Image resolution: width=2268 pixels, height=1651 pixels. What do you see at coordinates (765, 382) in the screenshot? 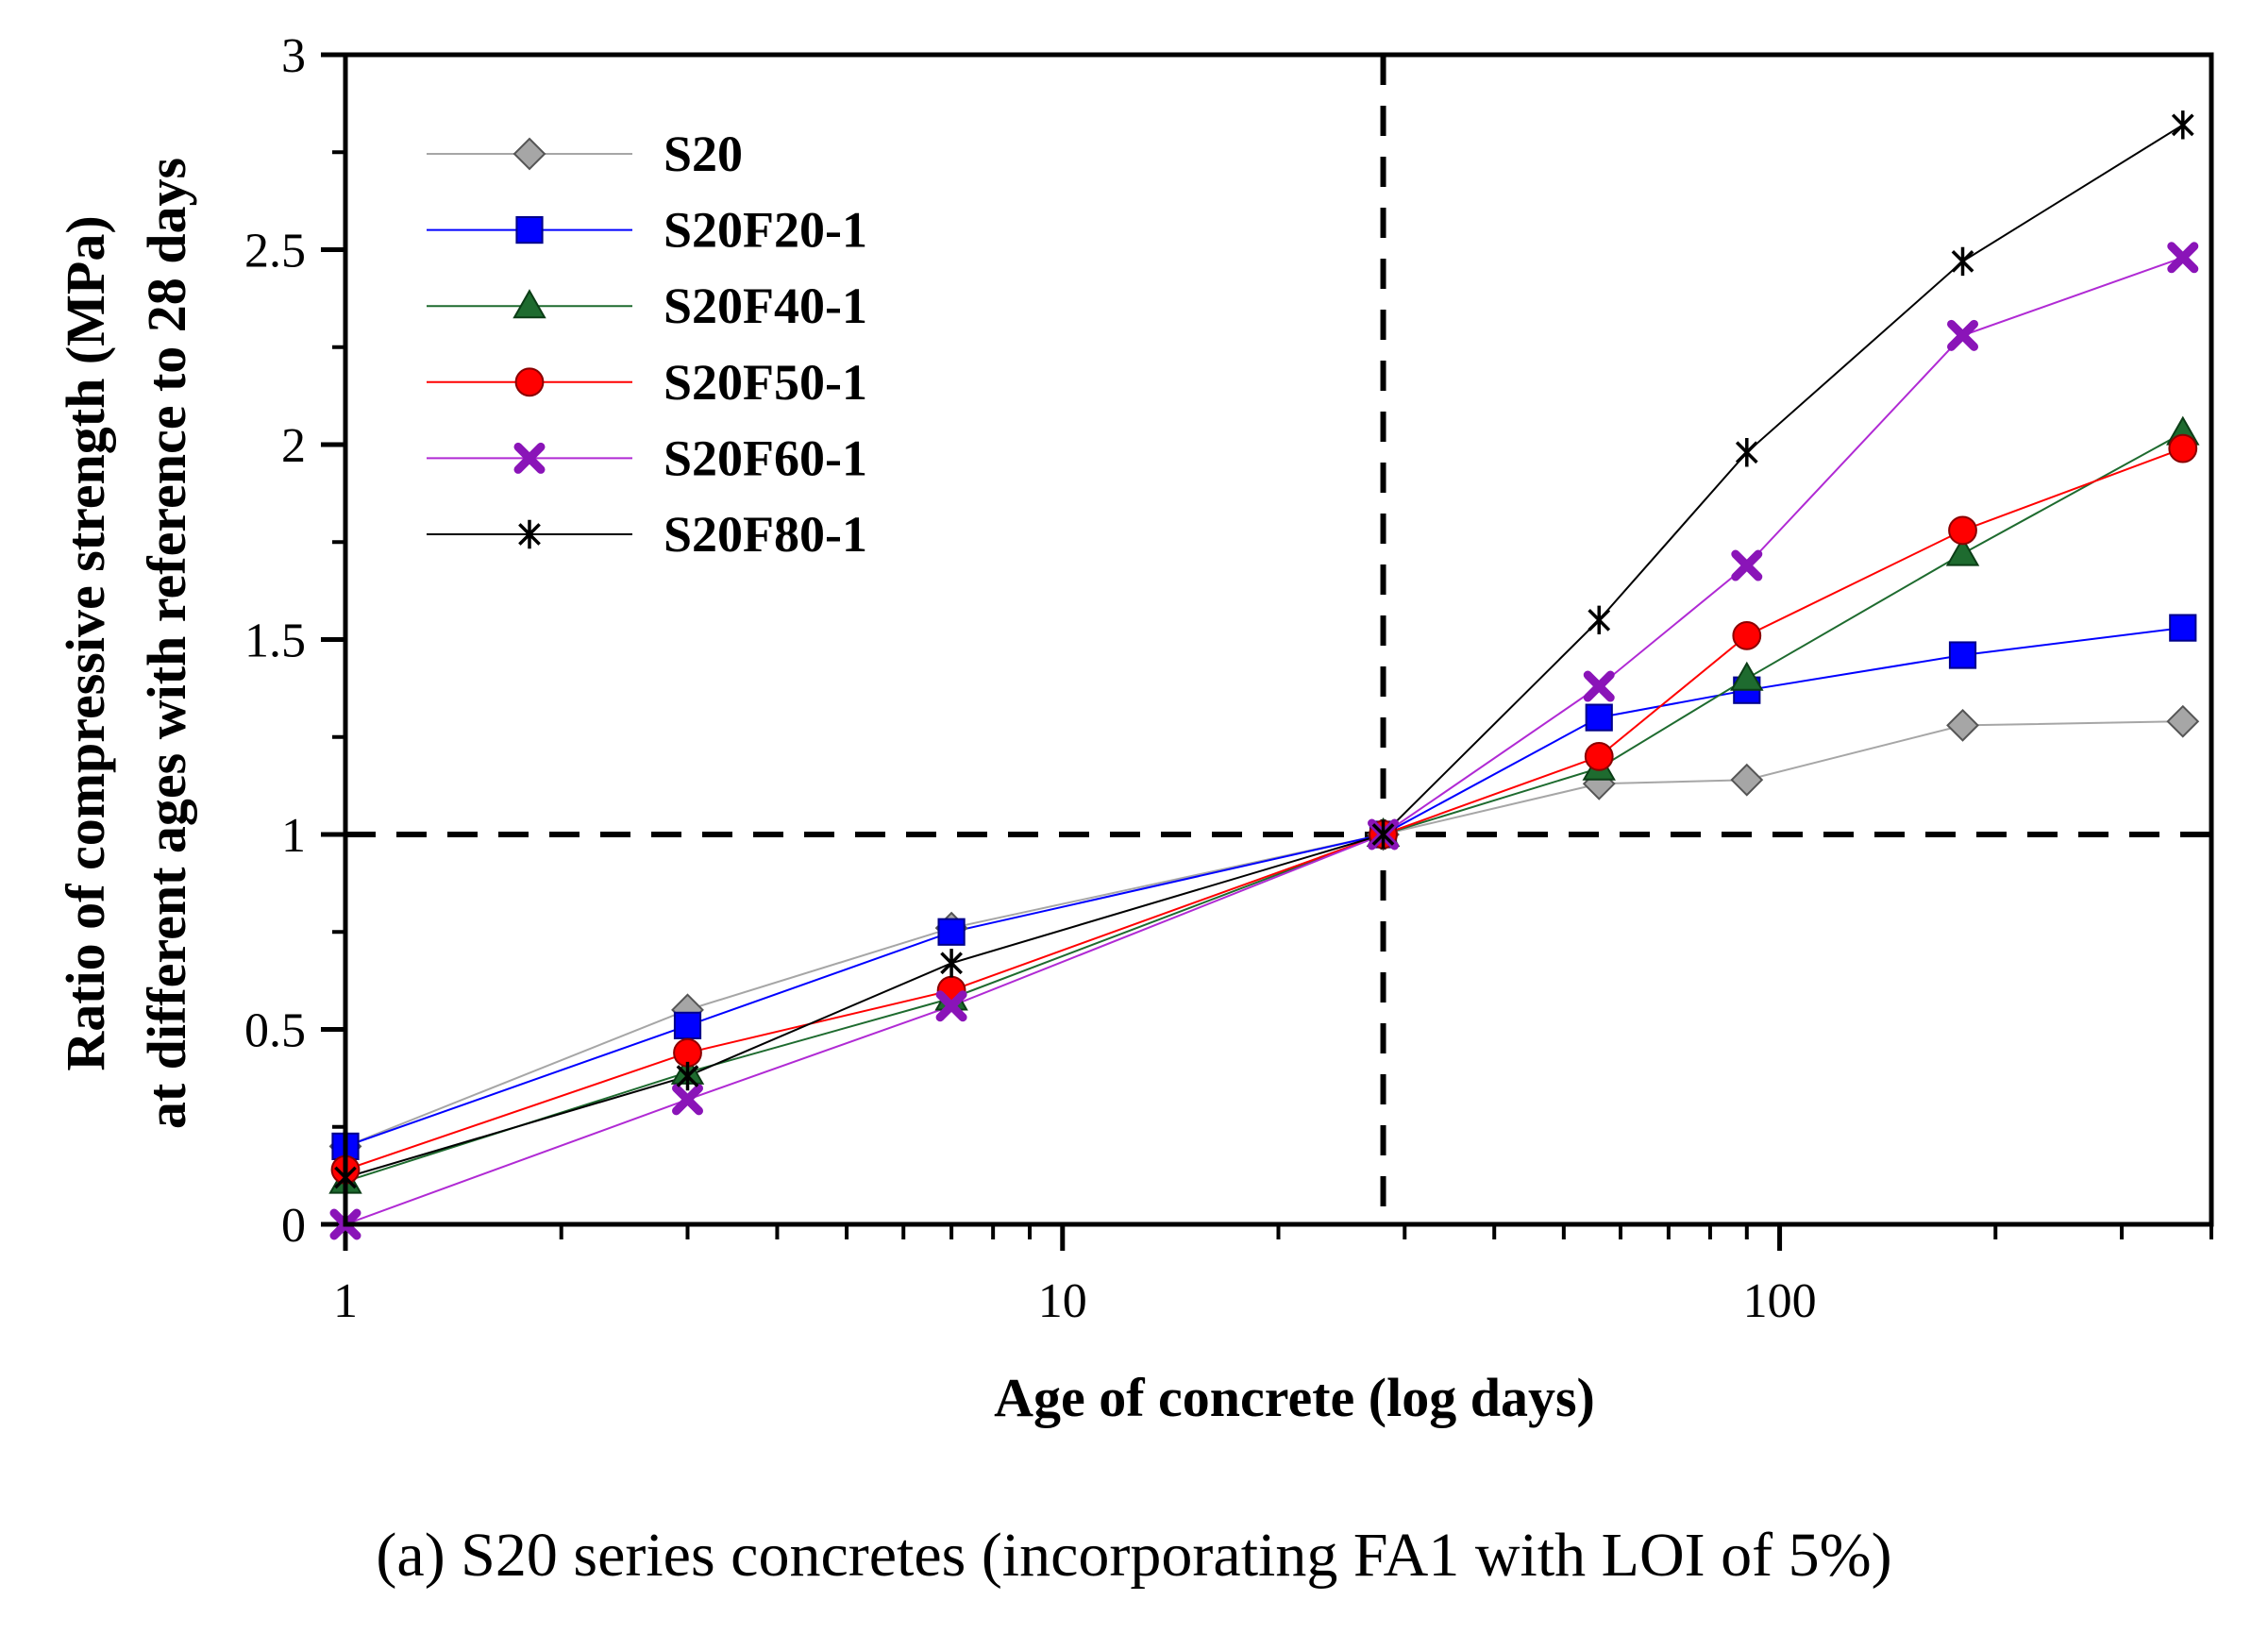
I see `legend-label: S20F50-1` at bounding box center [765, 382].